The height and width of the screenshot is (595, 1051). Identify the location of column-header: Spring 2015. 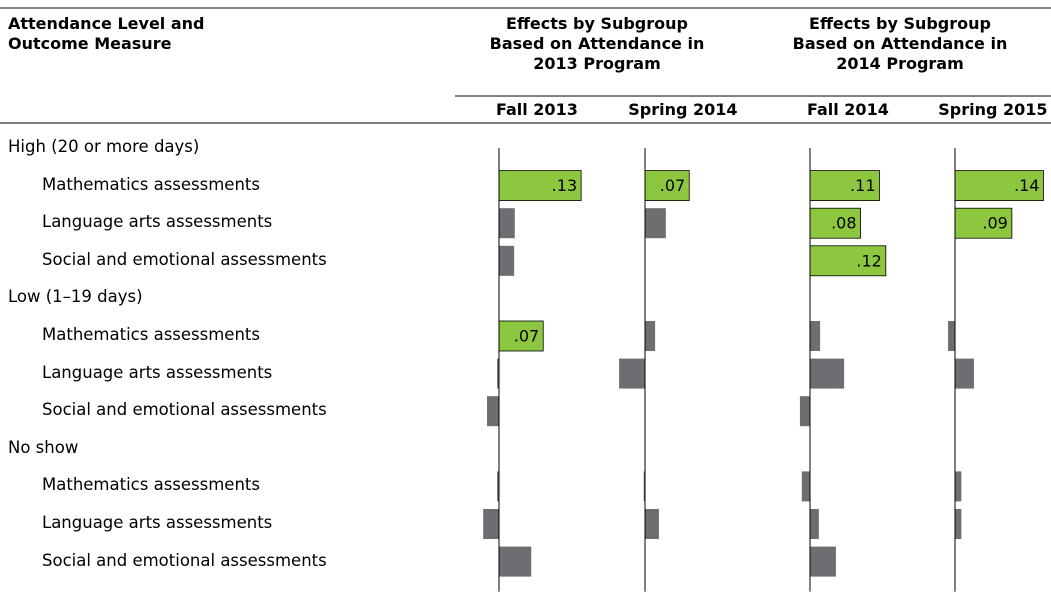
(993, 109).